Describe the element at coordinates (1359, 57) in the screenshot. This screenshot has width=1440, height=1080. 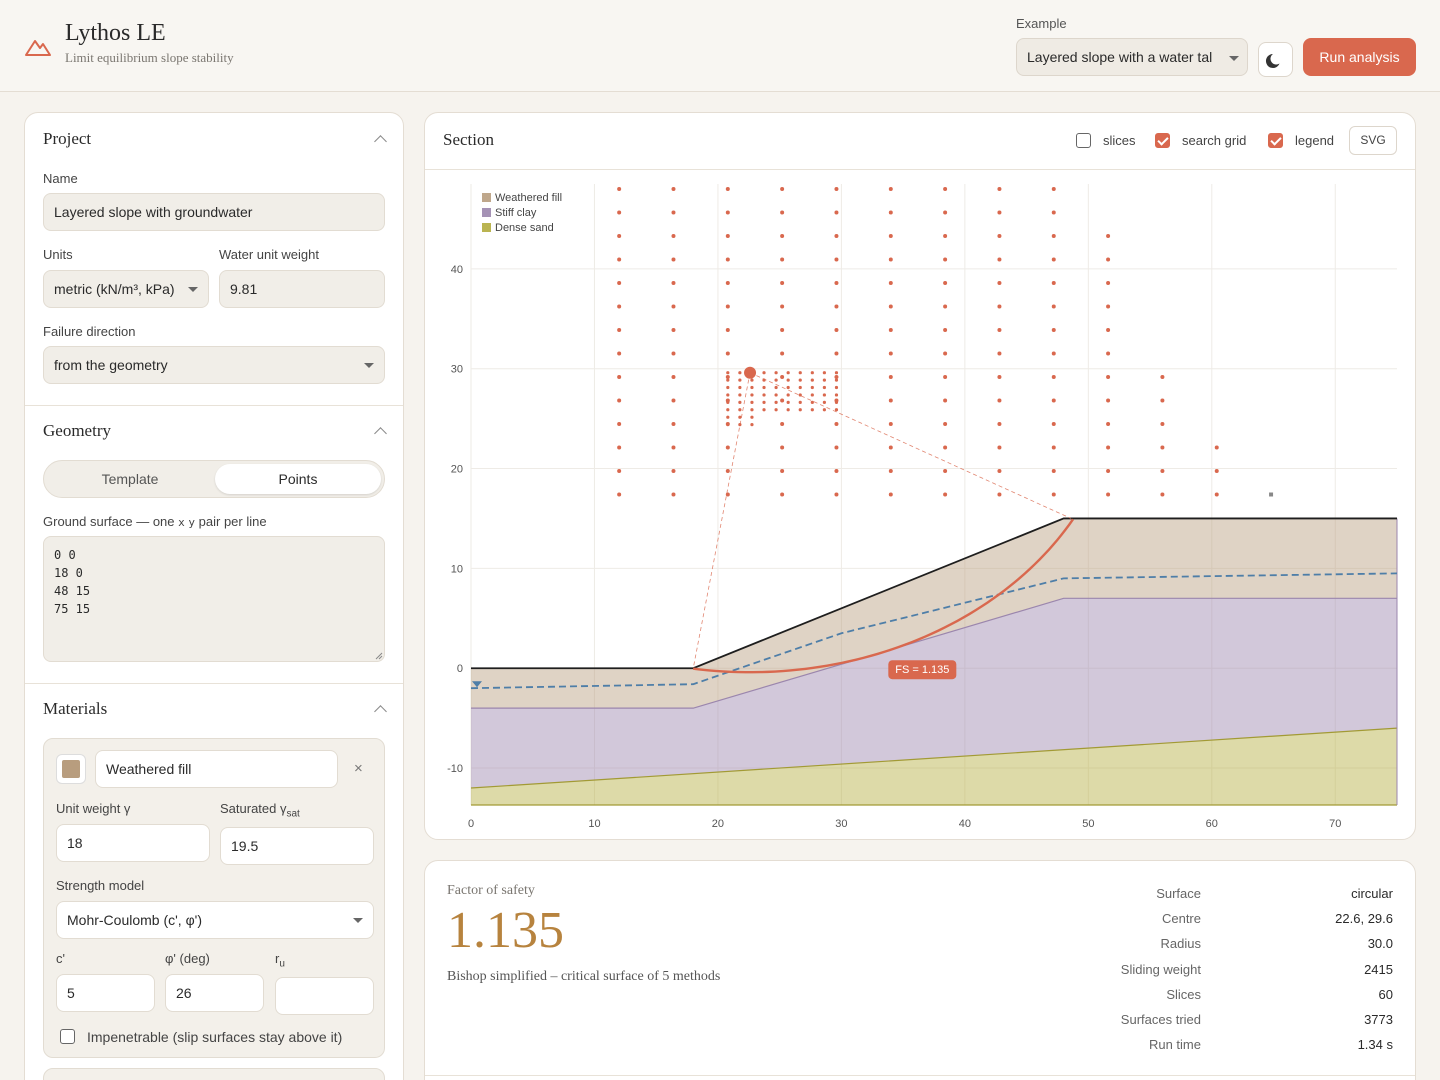
I see `run-analysis-button: Run analysis` at that location.